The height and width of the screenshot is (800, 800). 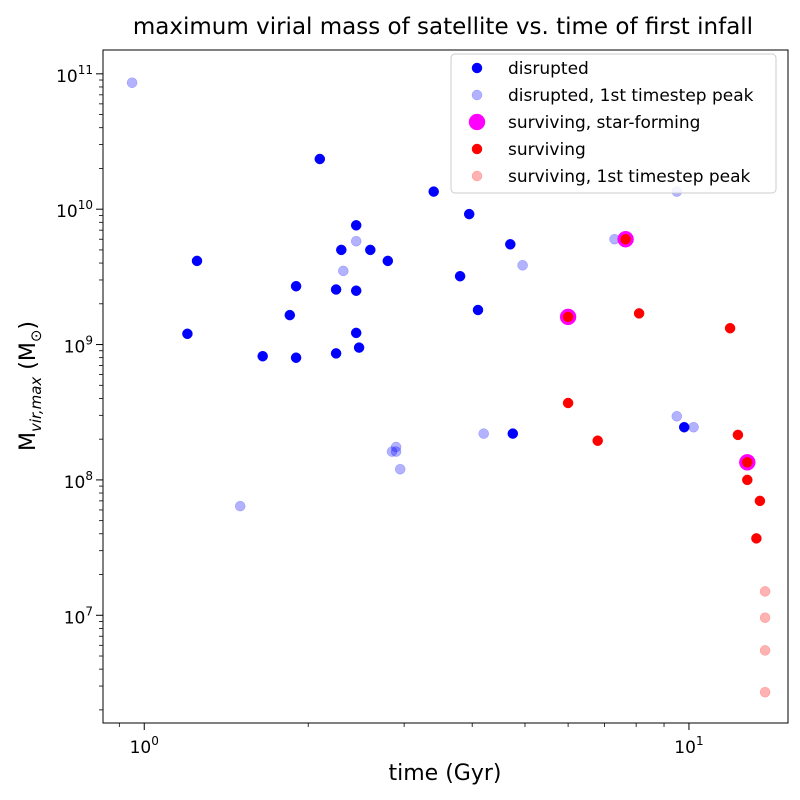 What do you see at coordinates (74, 210) in the screenshot?
I see `y-tick-label: 10¹⁰` at bounding box center [74, 210].